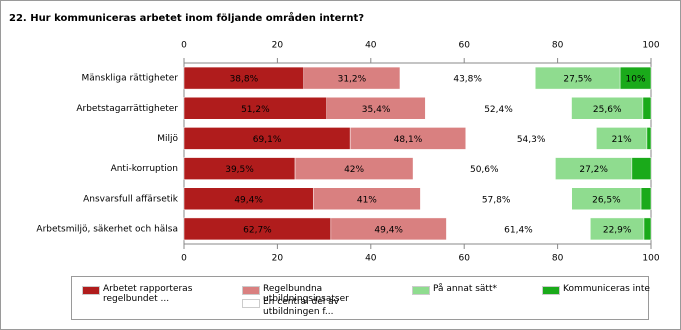  What do you see at coordinates (498, 110) in the screenshot?
I see `data-label: 52,4%` at bounding box center [498, 110].